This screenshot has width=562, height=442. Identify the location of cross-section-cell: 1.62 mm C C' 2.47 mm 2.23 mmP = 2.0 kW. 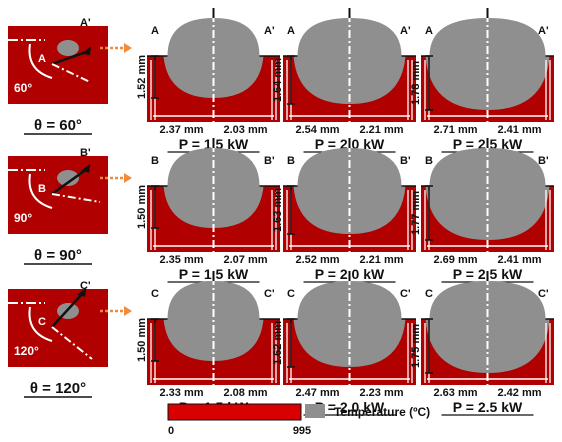
(344, 343).